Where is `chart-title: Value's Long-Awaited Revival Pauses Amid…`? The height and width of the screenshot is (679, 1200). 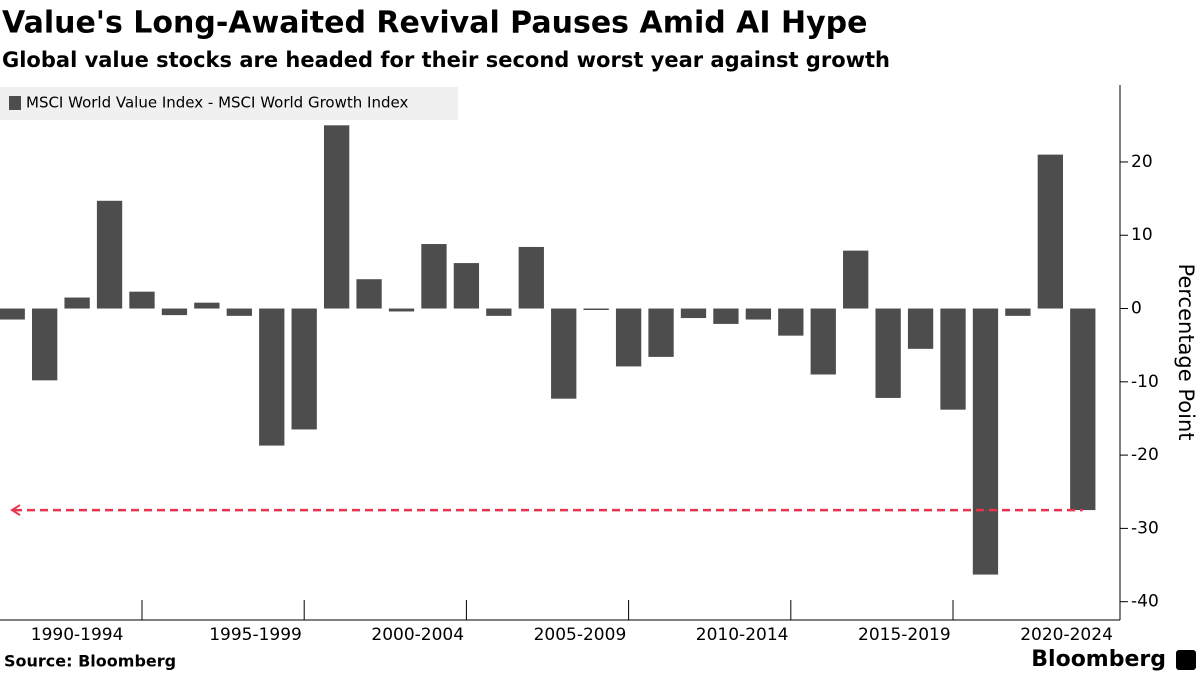
chart-title: Value's Long-Awaited Revival Pauses Amid… is located at coordinates (434, 23).